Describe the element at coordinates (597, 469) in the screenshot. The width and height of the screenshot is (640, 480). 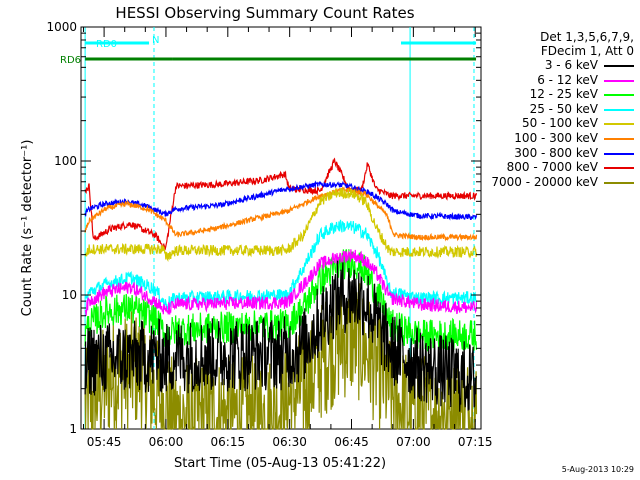
I see `timestamp: 5-Aug-2013 10:29` at that location.